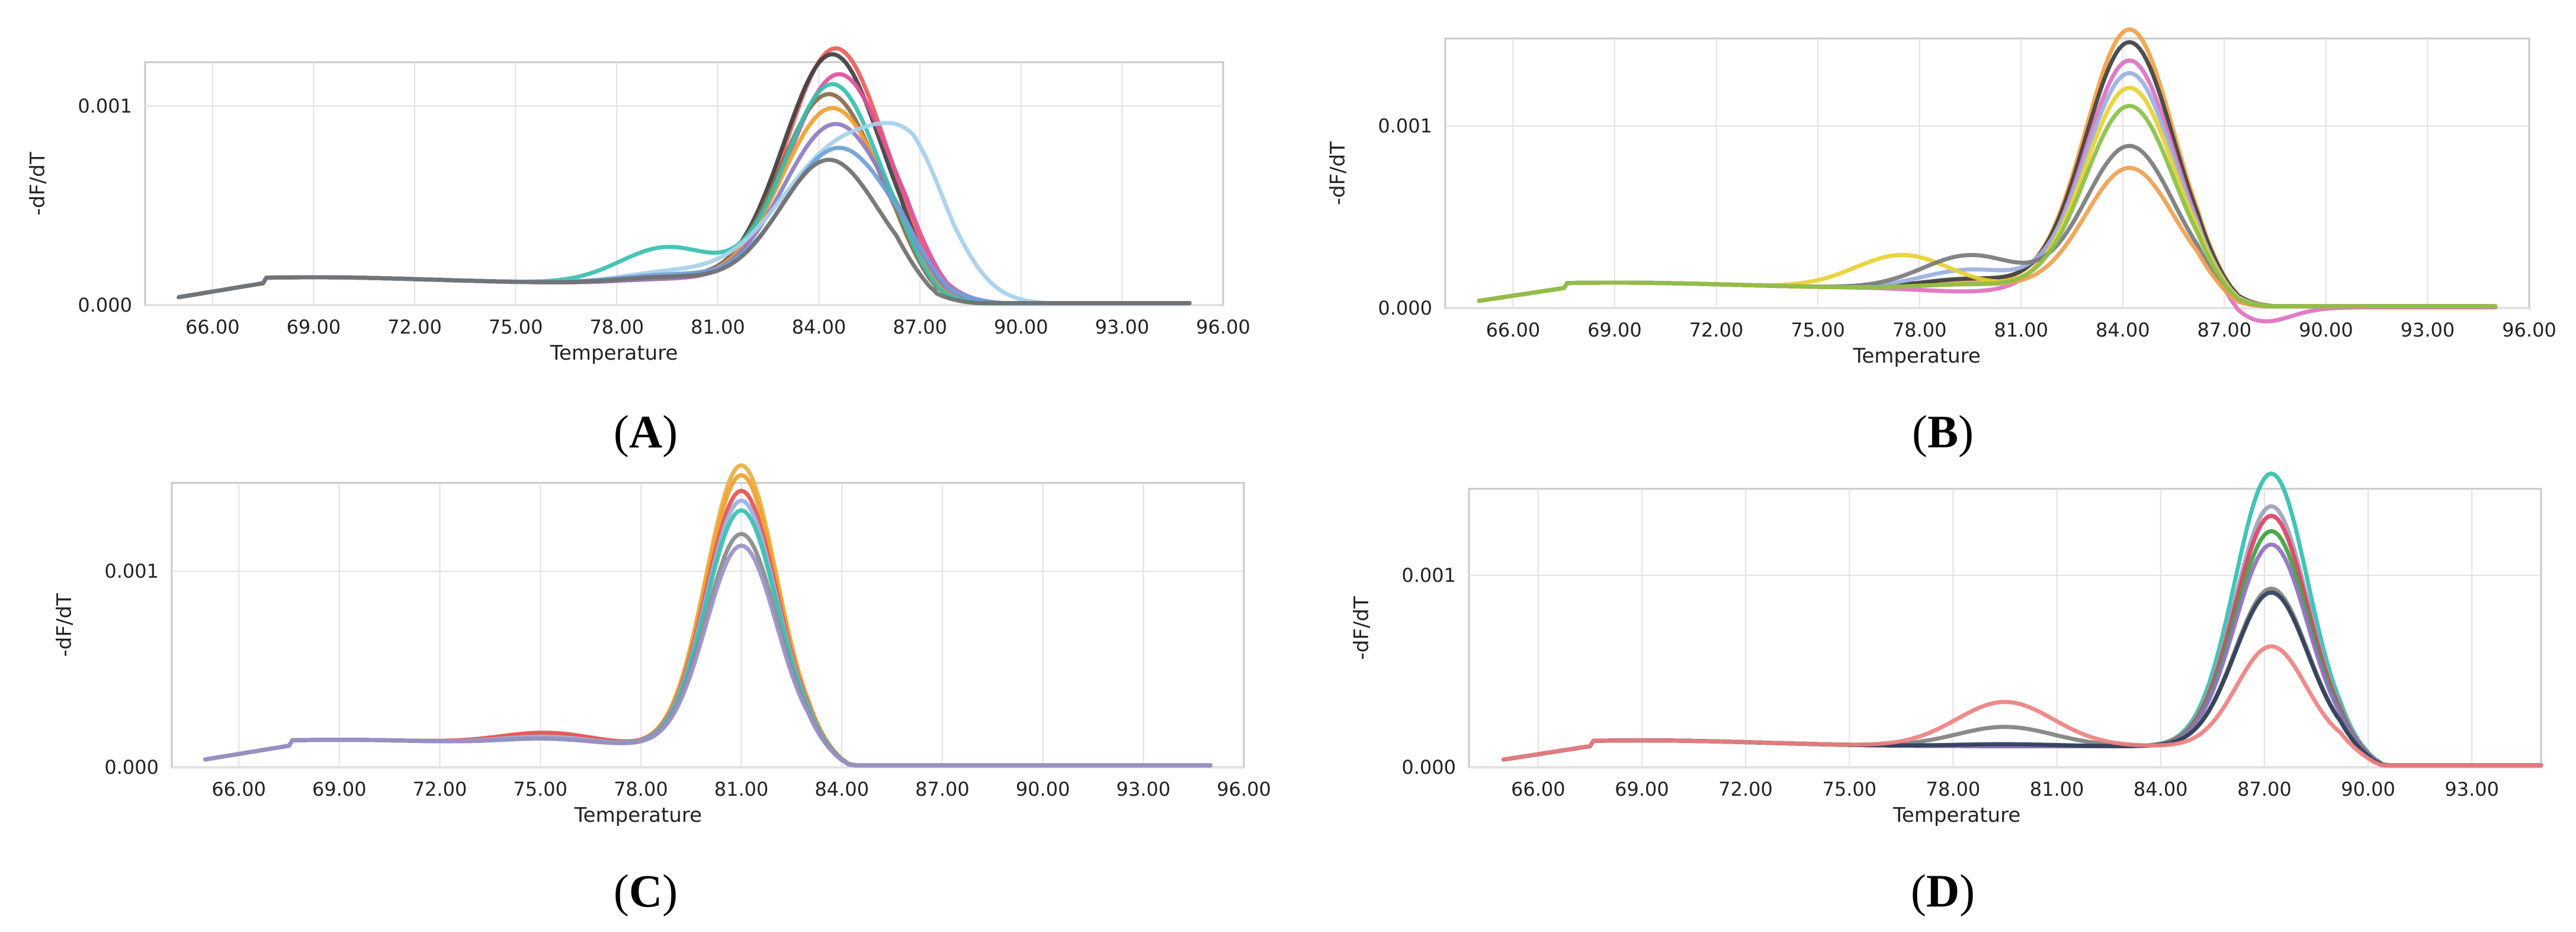  I want to click on panel-letter: B, so click(1942, 431).